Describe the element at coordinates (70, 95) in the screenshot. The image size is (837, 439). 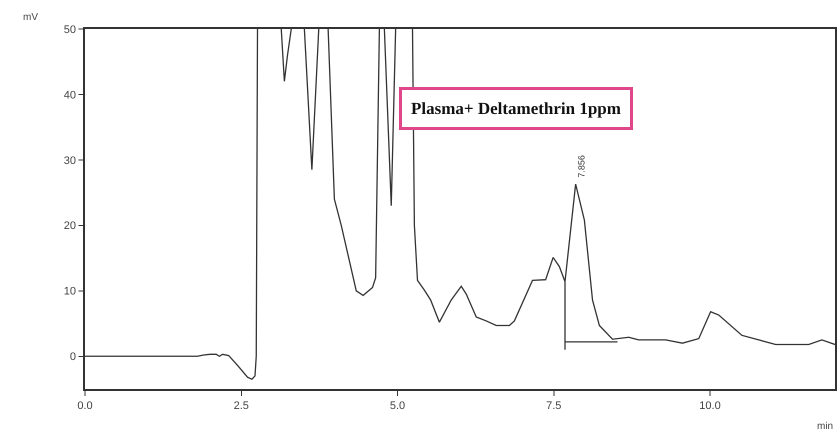
I see `y-tick-label: 40` at that location.